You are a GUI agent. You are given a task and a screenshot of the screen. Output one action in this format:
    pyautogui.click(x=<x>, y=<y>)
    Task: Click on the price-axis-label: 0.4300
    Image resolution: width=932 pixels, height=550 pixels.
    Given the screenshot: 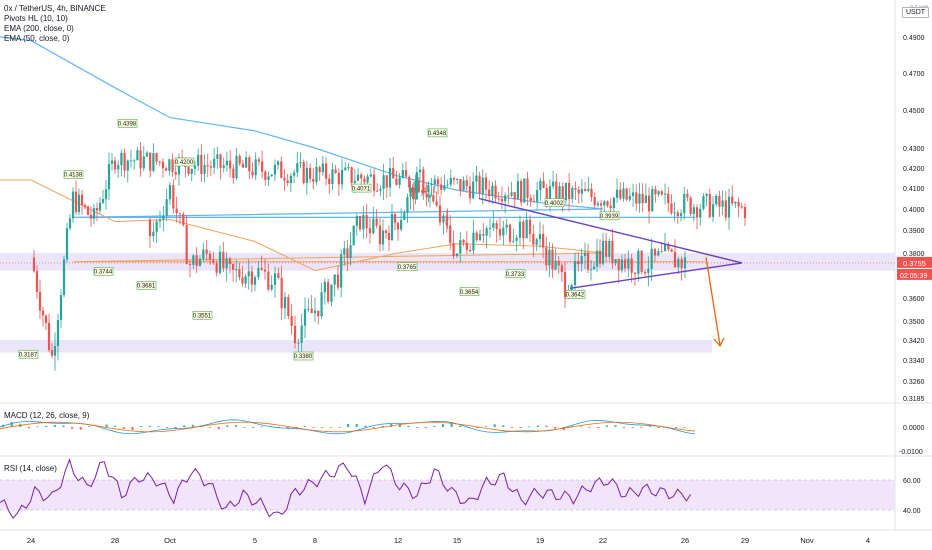 What is the action you would take?
    pyautogui.click(x=914, y=149)
    